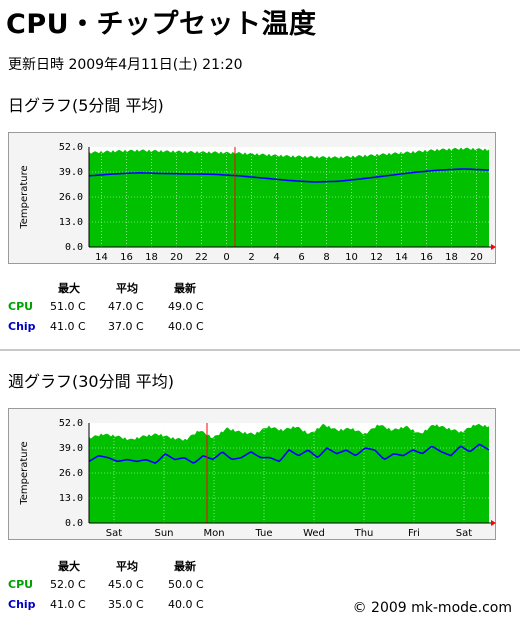 This screenshot has width=520, height=622. I want to click on x-tick-label: Fri, so click(414, 533).